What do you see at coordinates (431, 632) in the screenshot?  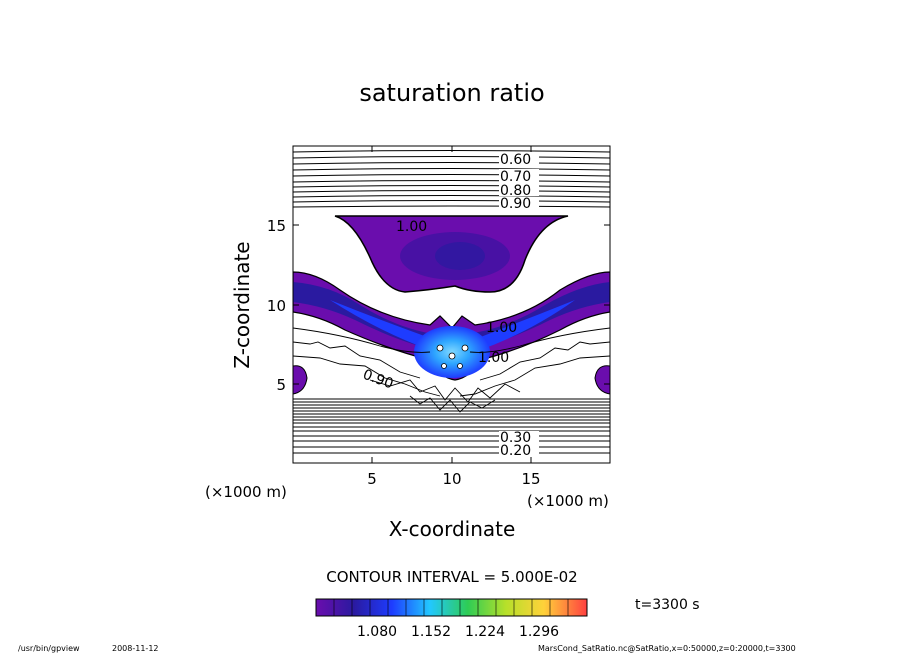 I see `colorbar-tick-label: 1.152` at bounding box center [431, 632].